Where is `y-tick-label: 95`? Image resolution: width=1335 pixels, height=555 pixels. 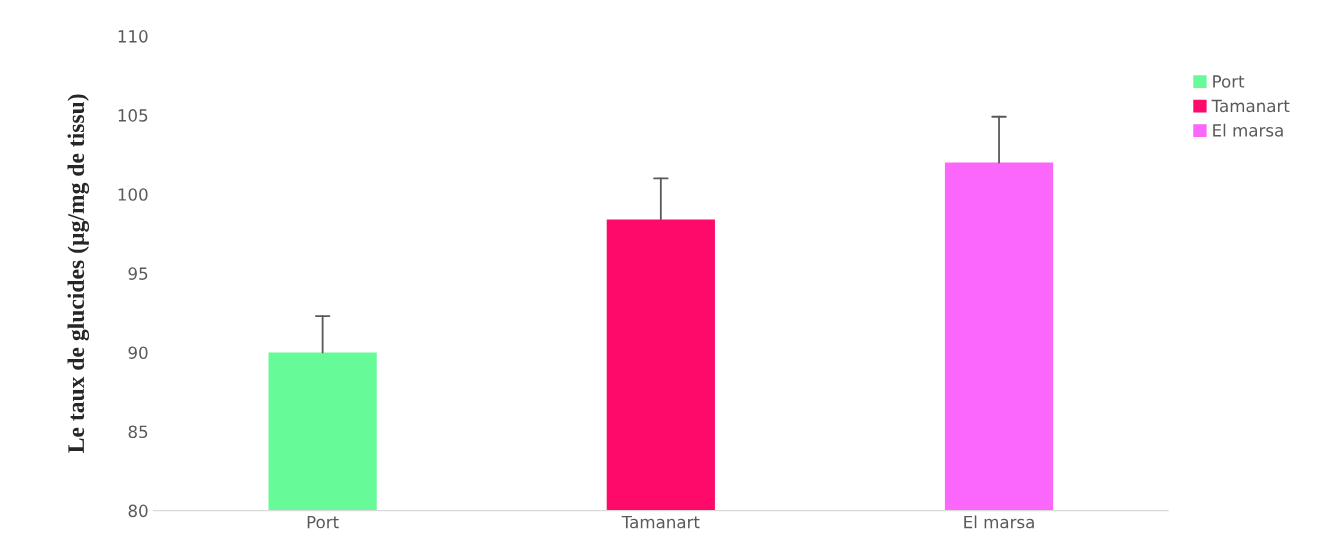
y-tick-label: 95 is located at coordinates (138, 273).